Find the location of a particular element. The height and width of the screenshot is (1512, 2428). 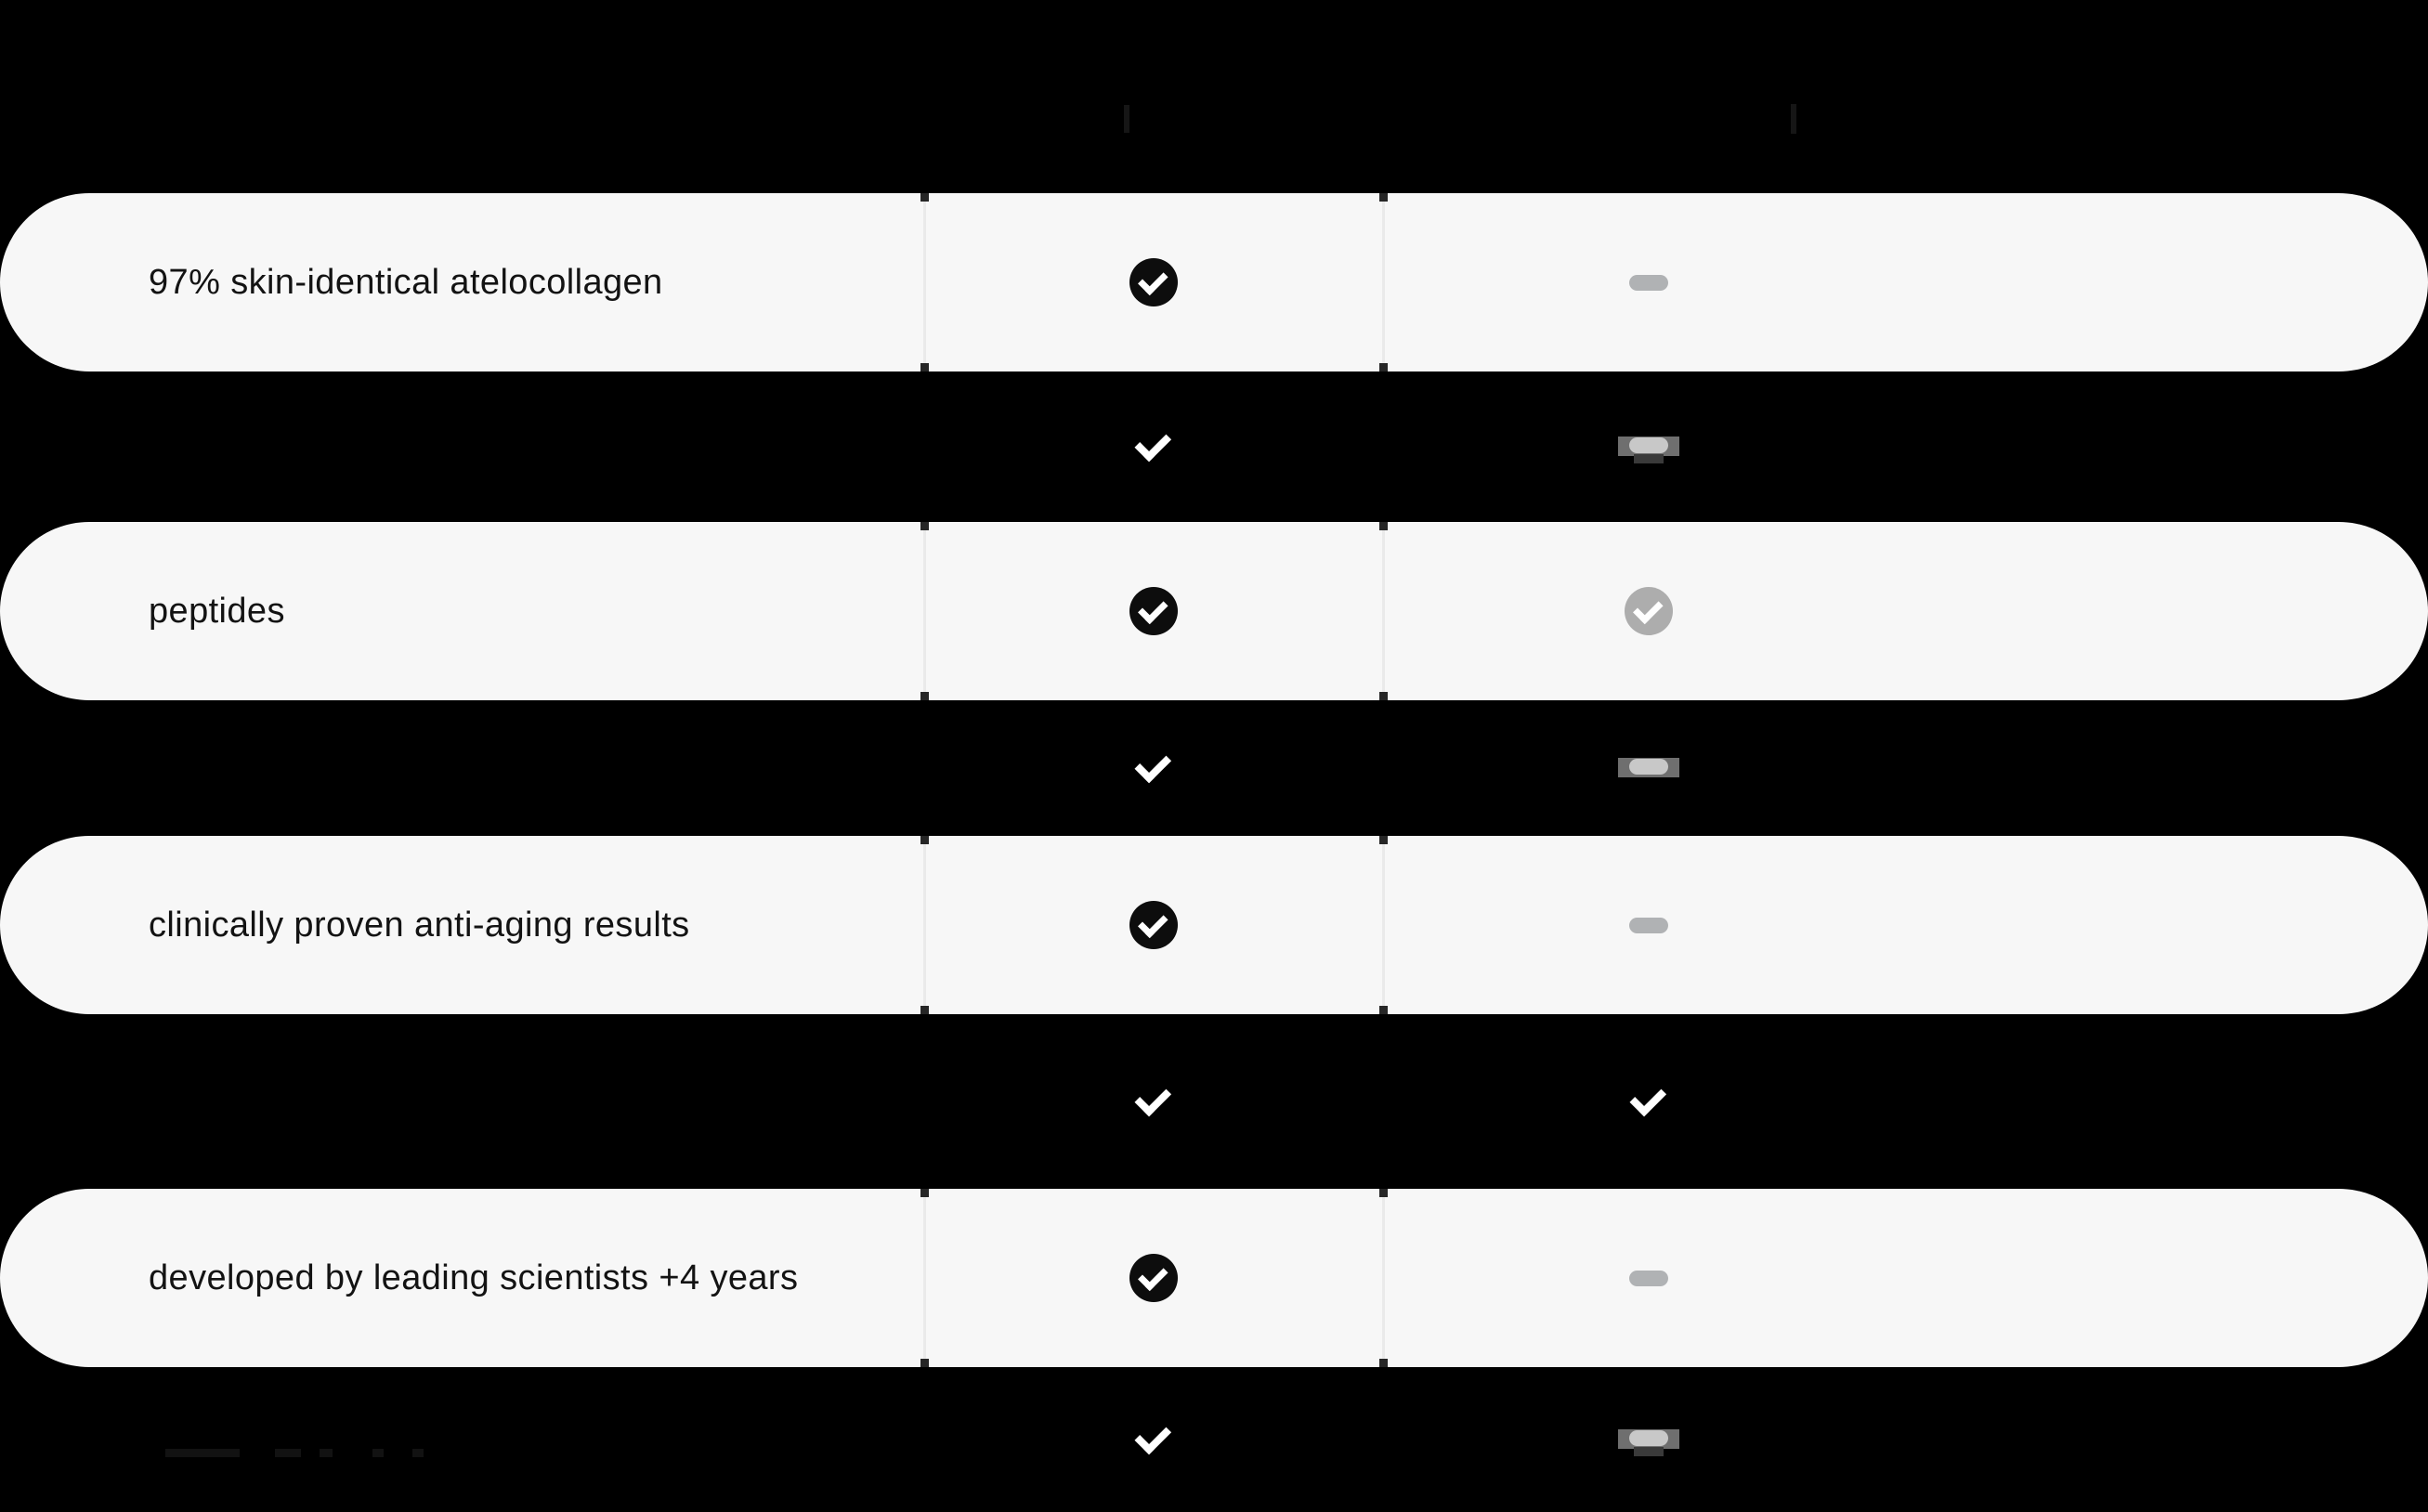

feature-label: 97% skin-identical atelocollagen is located at coordinates (406, 282).